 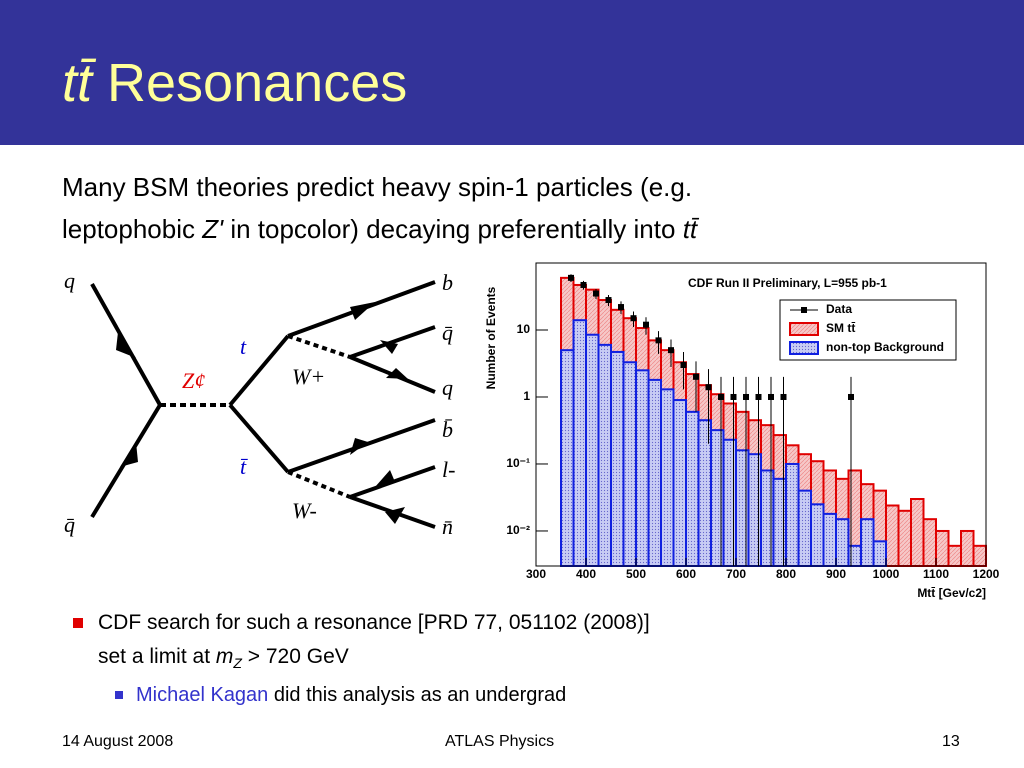 What do you see at coordinates (447, 526) in the screenshot?
I see `label: n̄` at bounding box center [447, 526].